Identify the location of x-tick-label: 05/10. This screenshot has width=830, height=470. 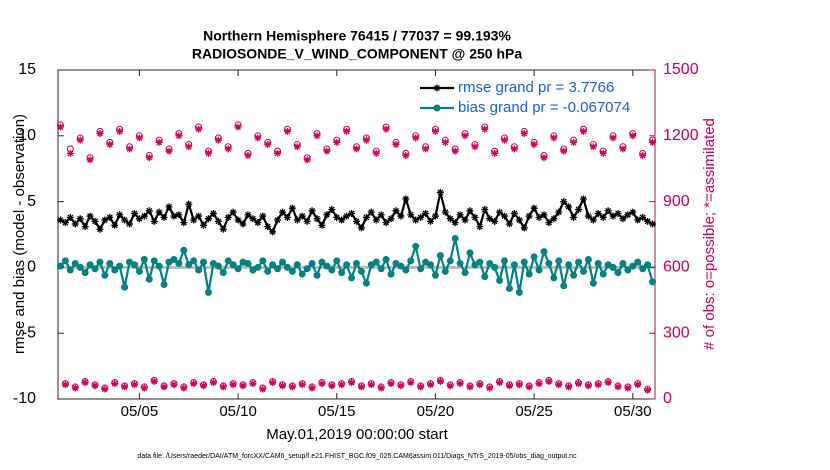
(238, 411).